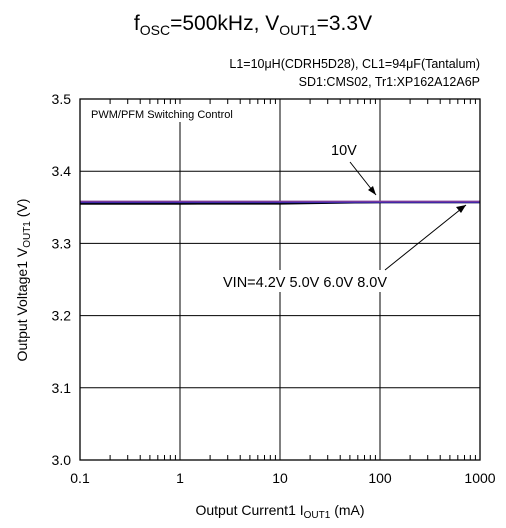 The width and height of the screenshot is (506, 528). I want to click on y-tick-label: 3.1, so click(62, 388).